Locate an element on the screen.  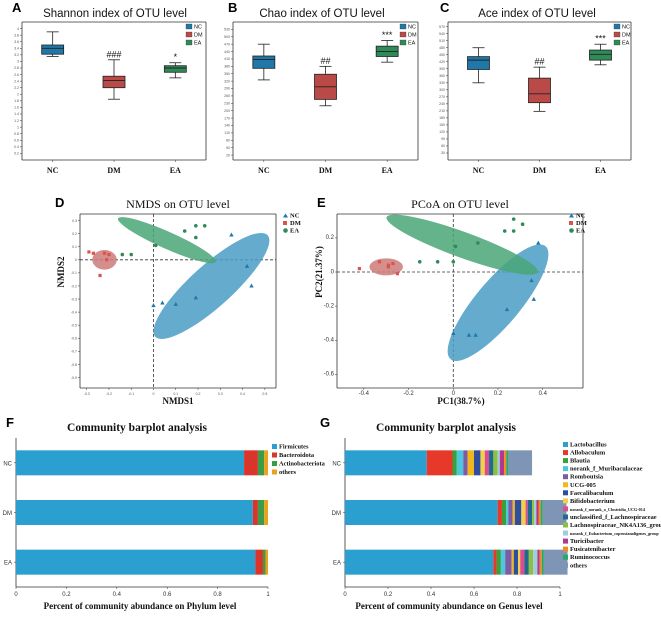
y-tick-label: 0 is located at coordinates (76, 260).